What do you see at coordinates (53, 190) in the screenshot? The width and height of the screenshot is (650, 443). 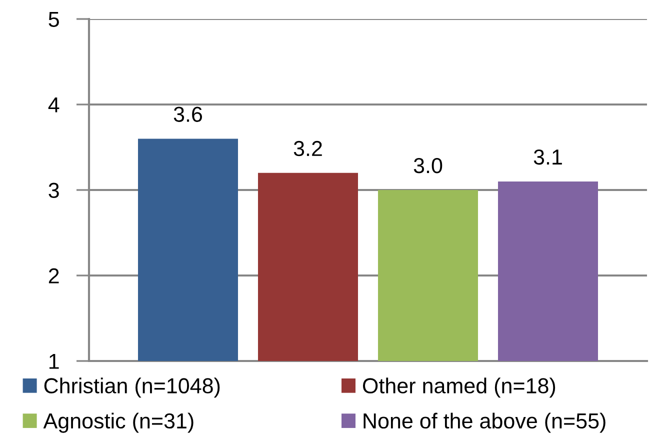 I see `y-tick-label: 3` at bounding box center [53, 190].